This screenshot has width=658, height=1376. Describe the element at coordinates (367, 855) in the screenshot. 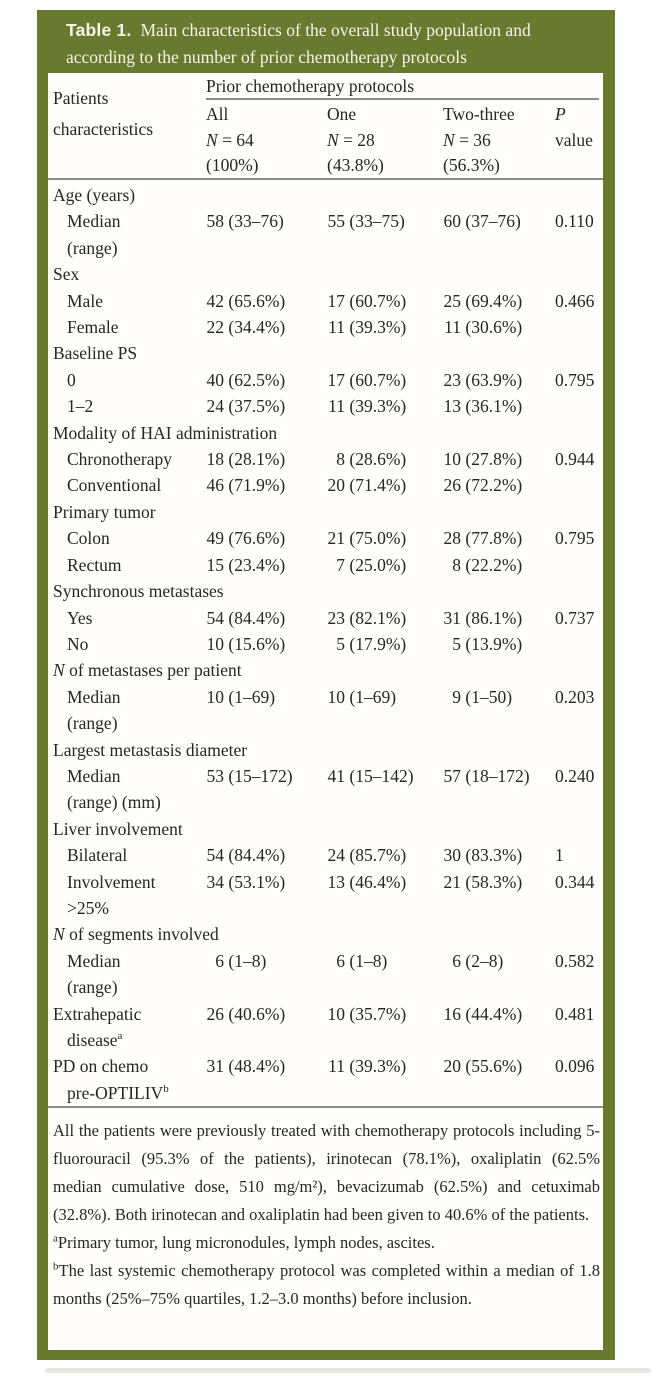

I see `cell-one: 24 (85.7%)` at that location.